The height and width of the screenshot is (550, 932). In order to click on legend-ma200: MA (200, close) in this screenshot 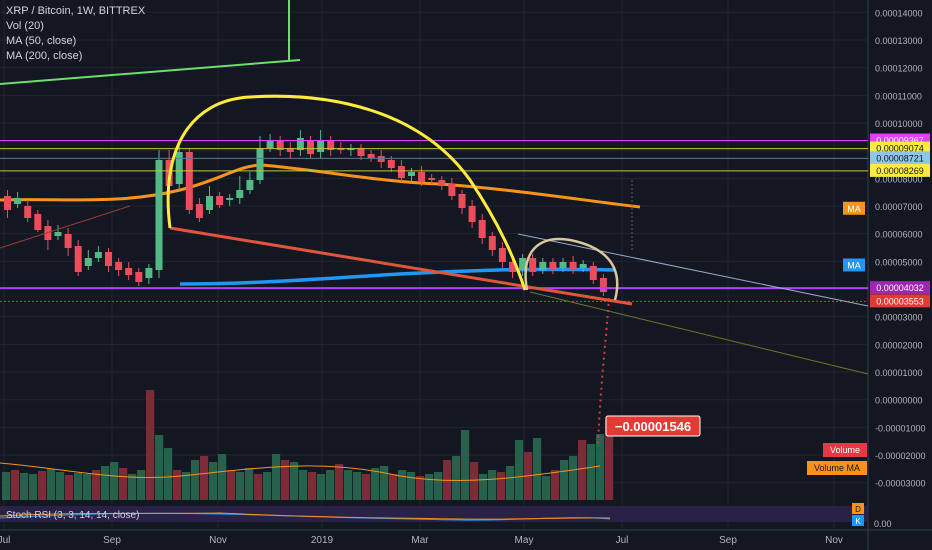, I will do `click(44, 56)`.